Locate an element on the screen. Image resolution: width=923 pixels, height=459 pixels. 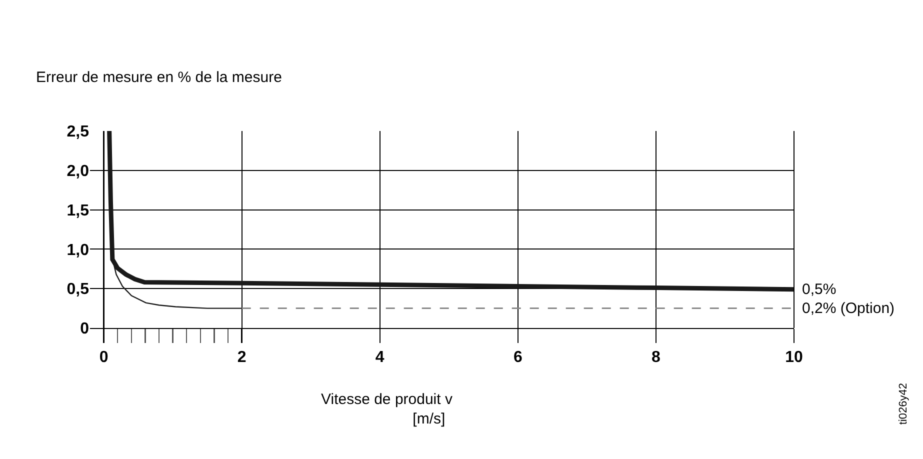
y-tick-label: 1,0 is located at coordinates (78, 250).